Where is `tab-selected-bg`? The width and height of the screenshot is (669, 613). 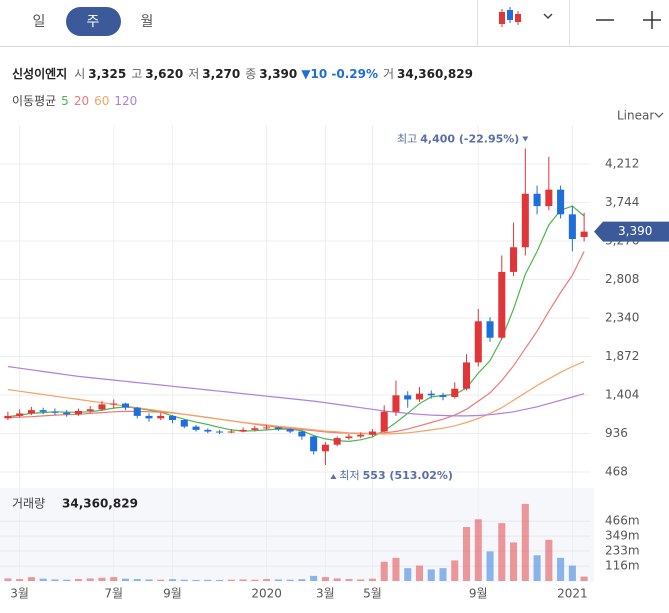 tab-selected-bg is located at coordinates (93, 21).